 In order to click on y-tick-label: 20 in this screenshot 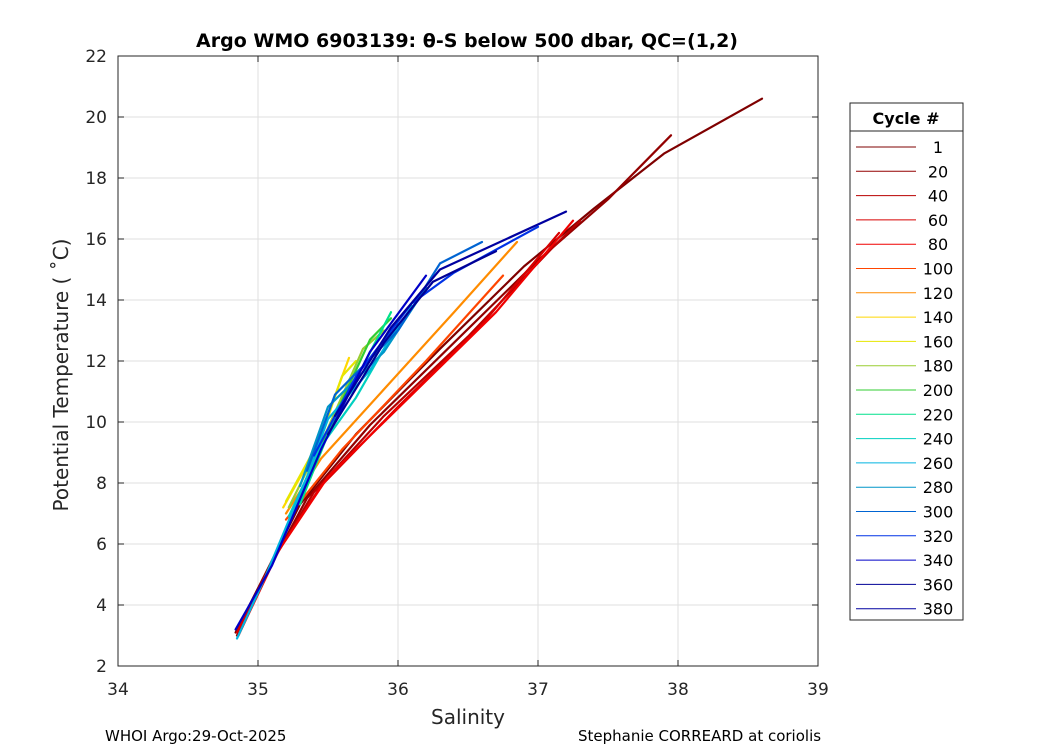, I will do `click(96, 118)`.